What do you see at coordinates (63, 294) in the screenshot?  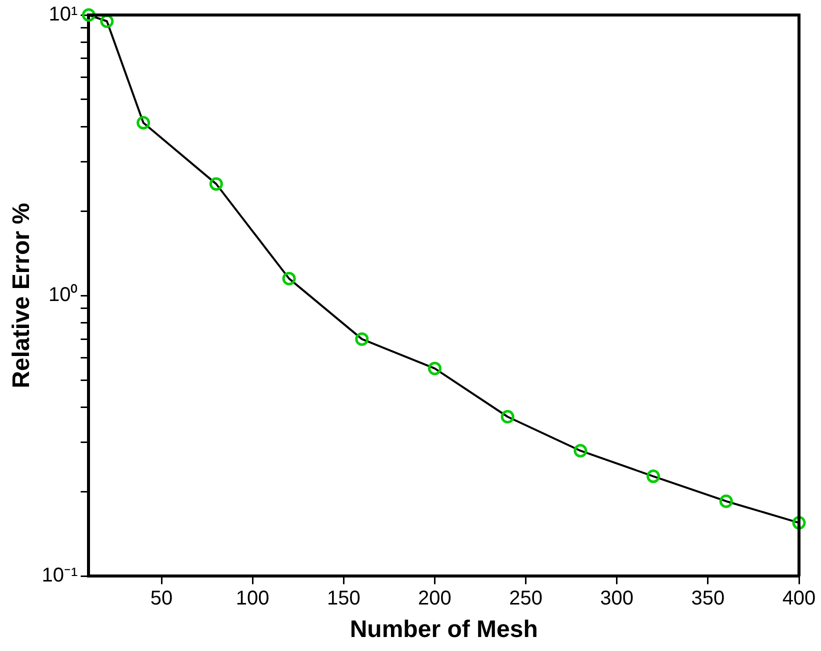 I see `y-tick-label: 10⁰` at bounding box center [63, 294].